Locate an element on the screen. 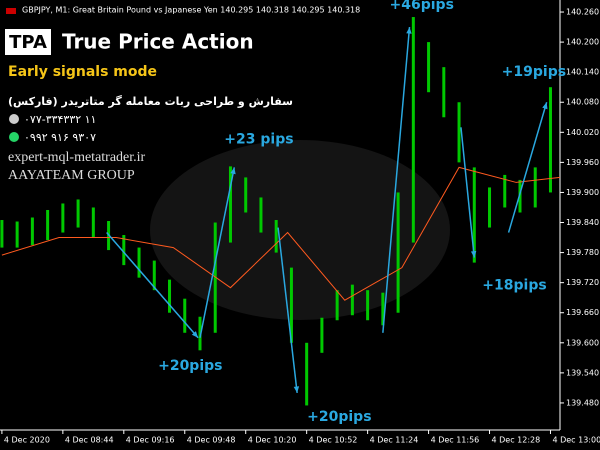  y-tick-label: 139.780 is located at coordinates (582, 252).